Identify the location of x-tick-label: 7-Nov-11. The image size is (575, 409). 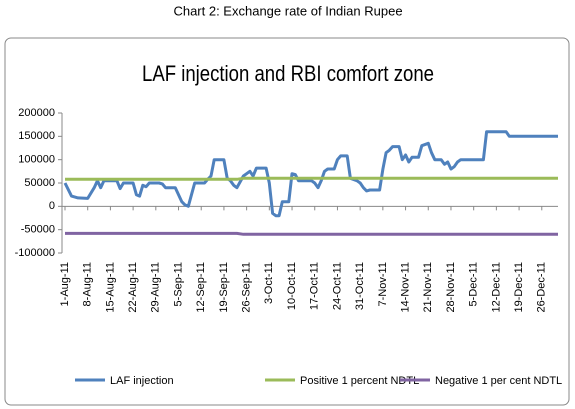
(383, 284).